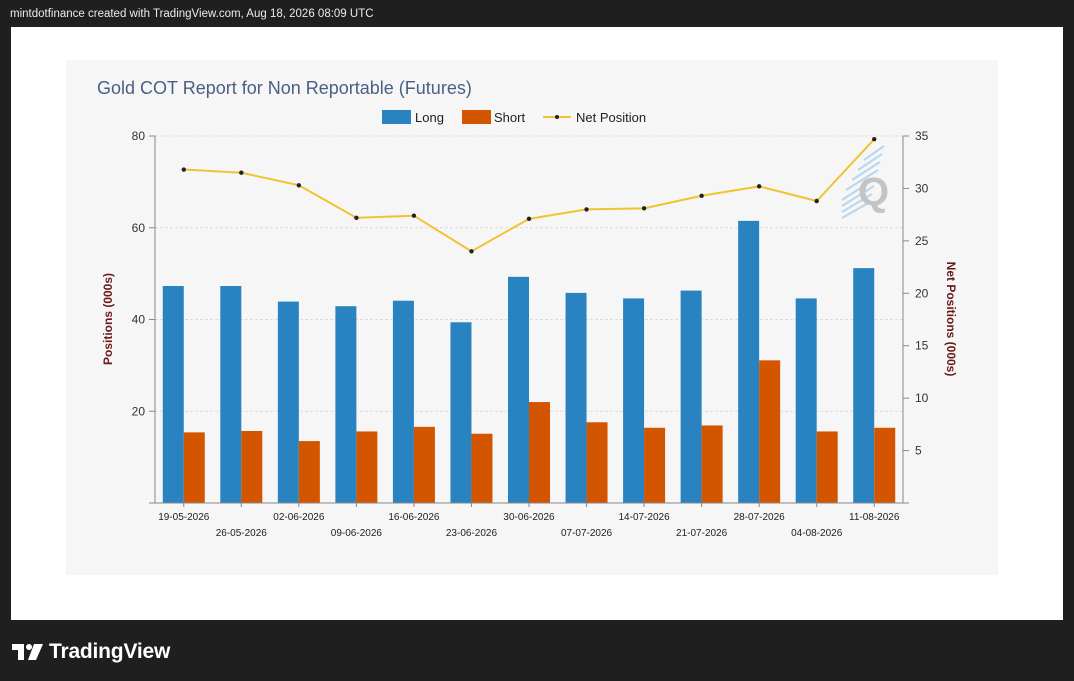 The width and height of the screenshot is (1074, 681). Describe the element at coordinates (27, 652) in the screenshot. I see `tradingview-logo-icon` at that location.